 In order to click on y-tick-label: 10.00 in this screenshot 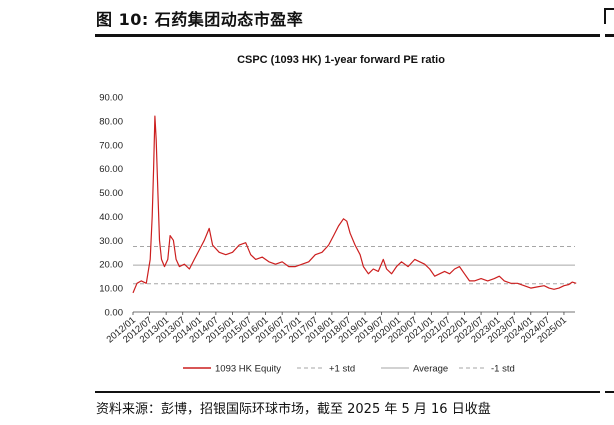, I will do `click(111, 289)`.